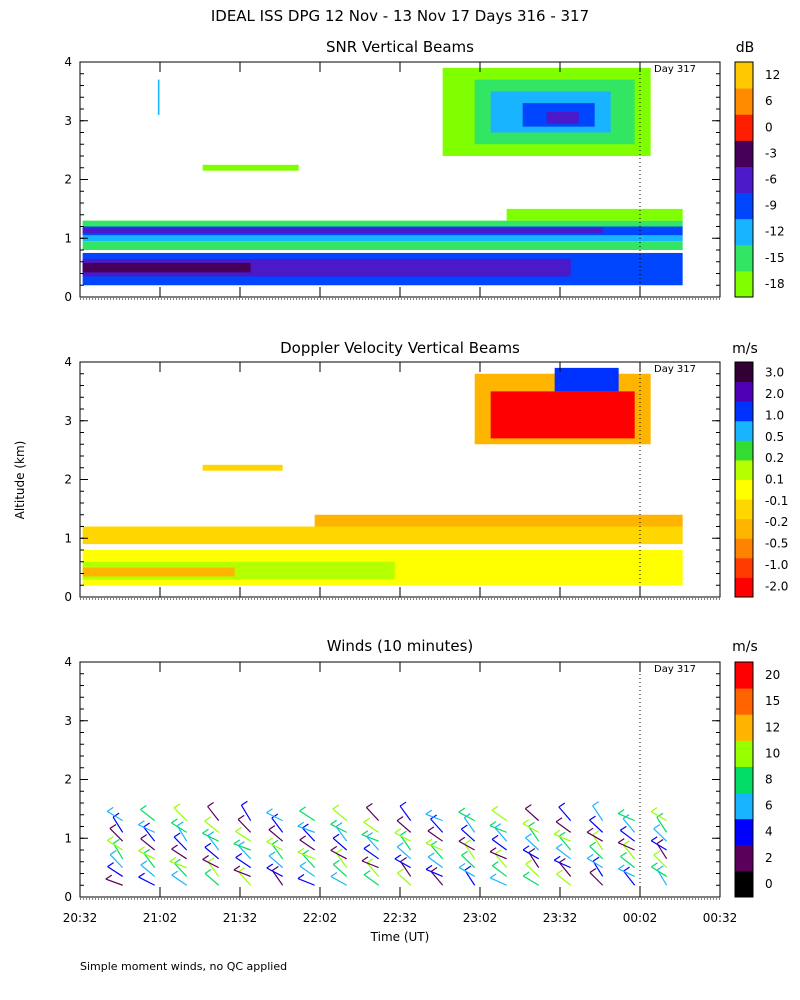 The height and width of the screenshot is (1000, 800). I want to click on velocity-colorbar-unit: m/s, so click(745, 349).